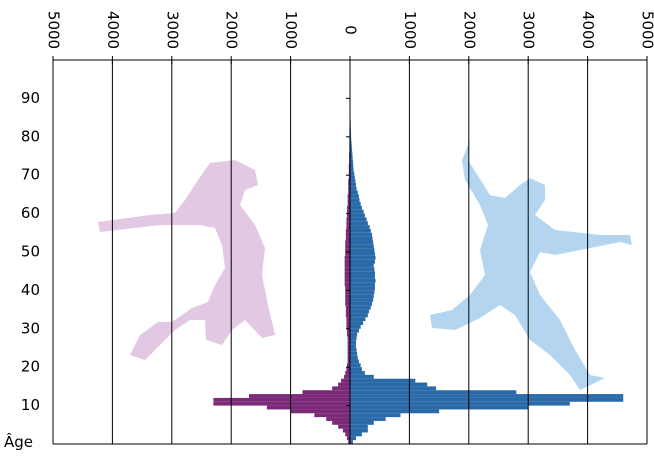 This screenshot has height=459, width=654. I want to click on y-tick-label: 10, so click(30, 405).